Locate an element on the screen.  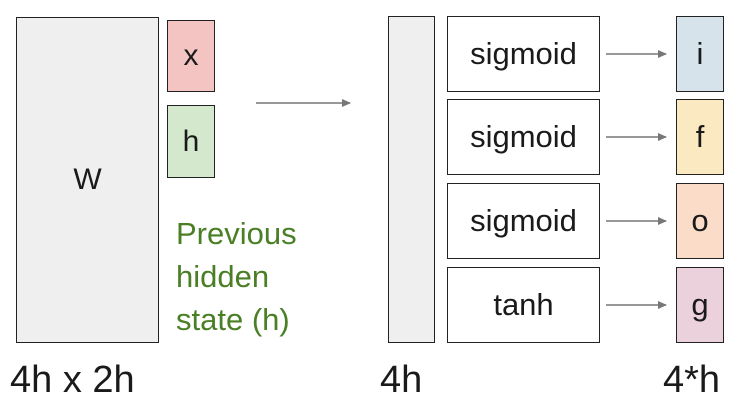
gate-g: g is located at coordinates (700, 305).